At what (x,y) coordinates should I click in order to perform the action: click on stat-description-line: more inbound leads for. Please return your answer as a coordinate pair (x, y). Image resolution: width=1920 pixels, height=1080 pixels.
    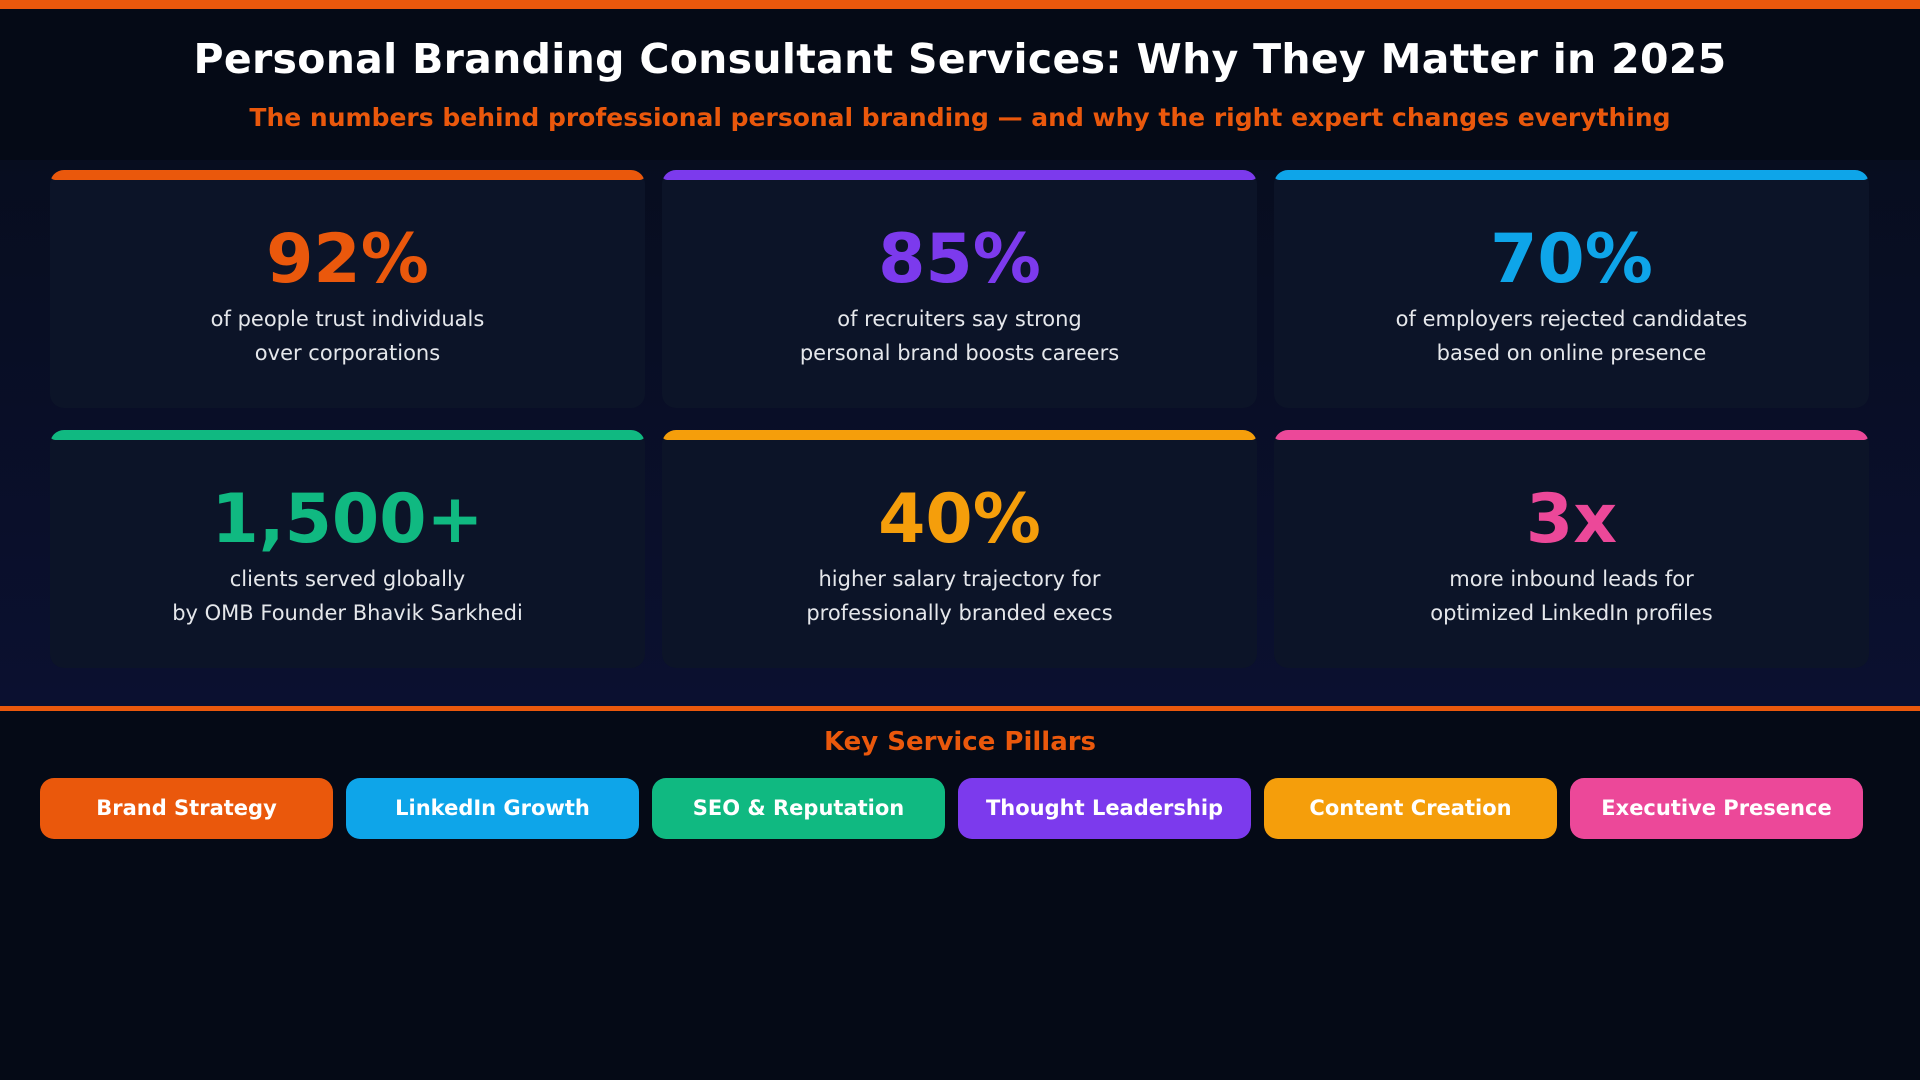
    Looking at the image, I should click on (1571, 579).